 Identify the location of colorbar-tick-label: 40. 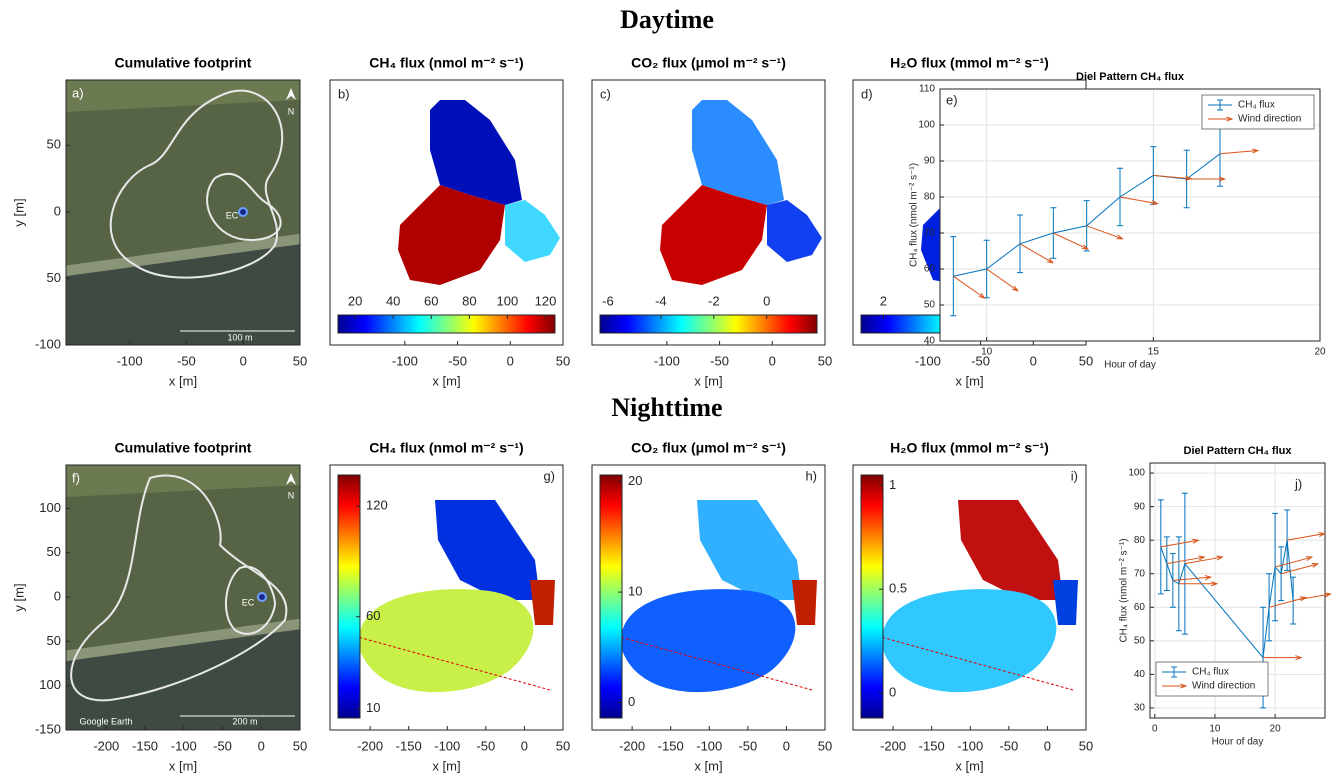
(393, 300).